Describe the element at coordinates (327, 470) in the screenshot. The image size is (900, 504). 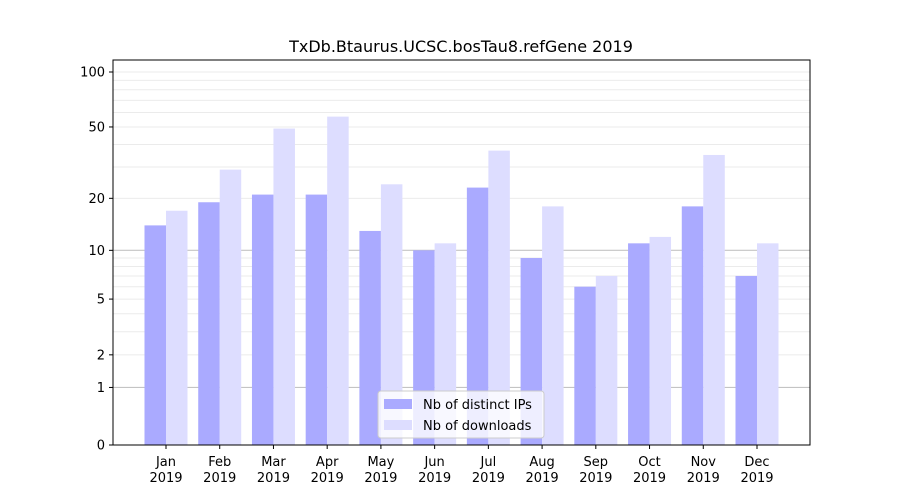
I see `x-tick-label: Apr 2019` at that location.